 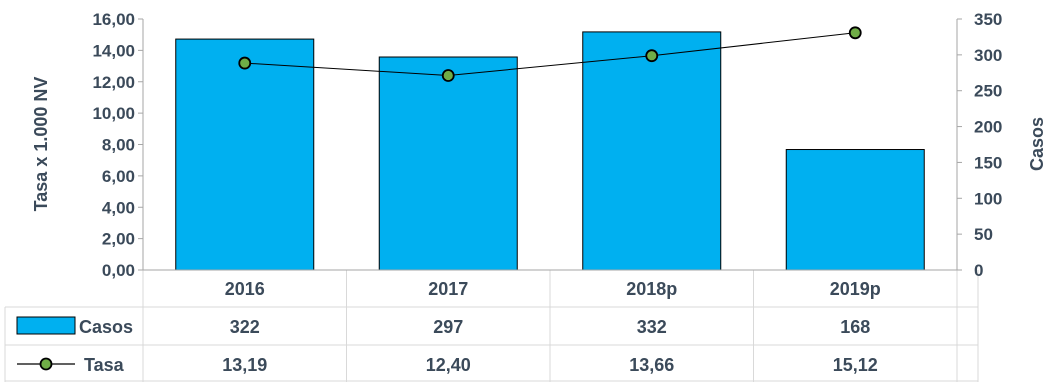 I want to click on legend-tasa-label: Tasa, so click(x=104, y=365).